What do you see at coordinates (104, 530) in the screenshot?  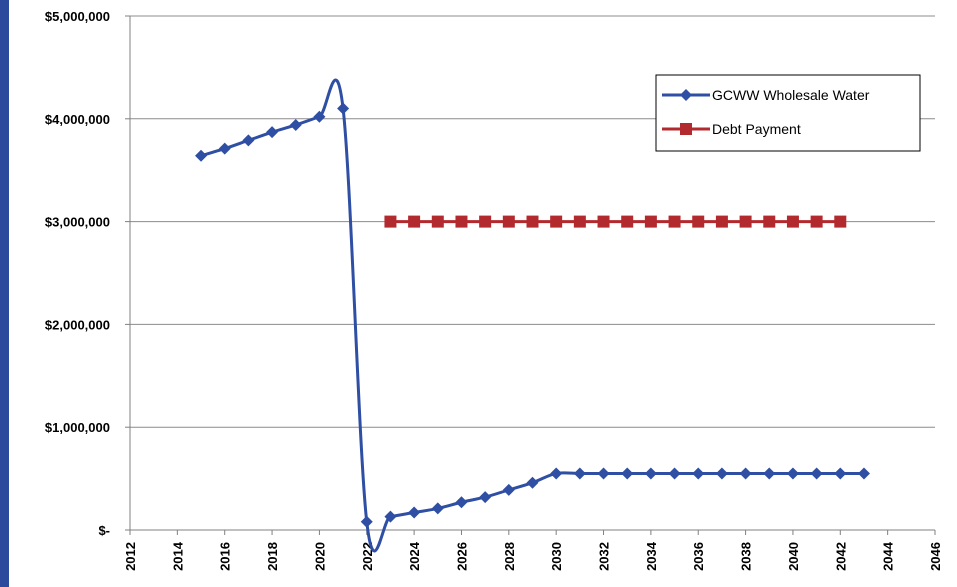 I see `y-tick-label: $-` at bounding box center [104, 530].